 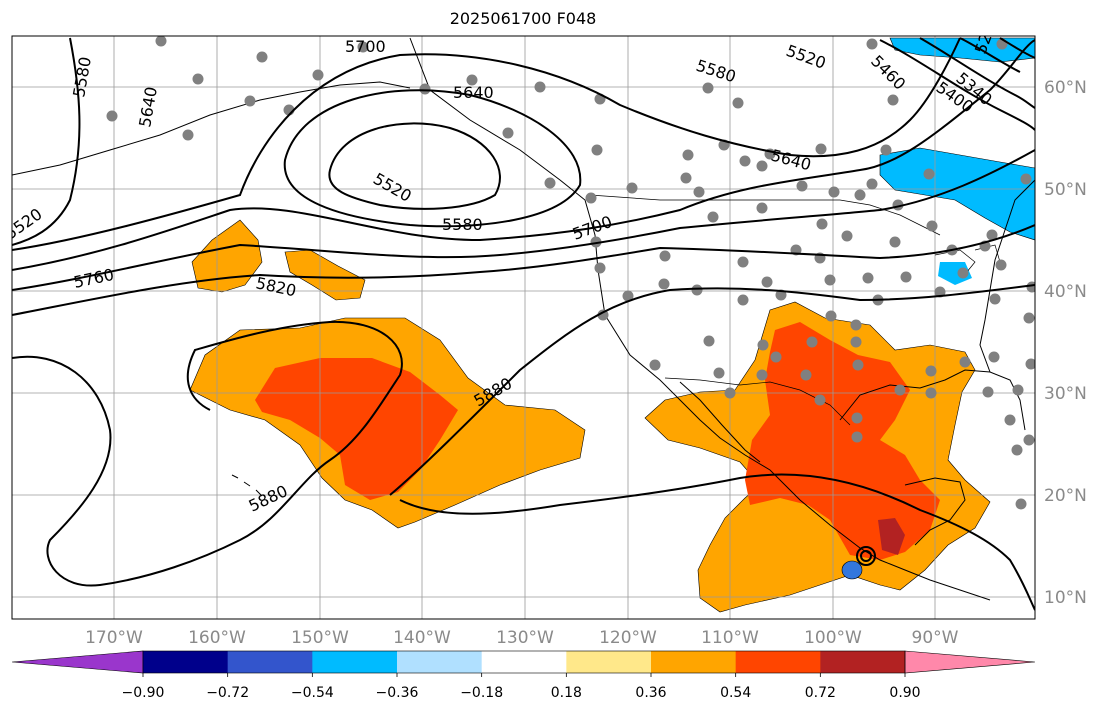 I want to click on latitude-labels: 60°N 50°N 40°N 30°N 20°N 10°N, so click(x=1065, y=343).